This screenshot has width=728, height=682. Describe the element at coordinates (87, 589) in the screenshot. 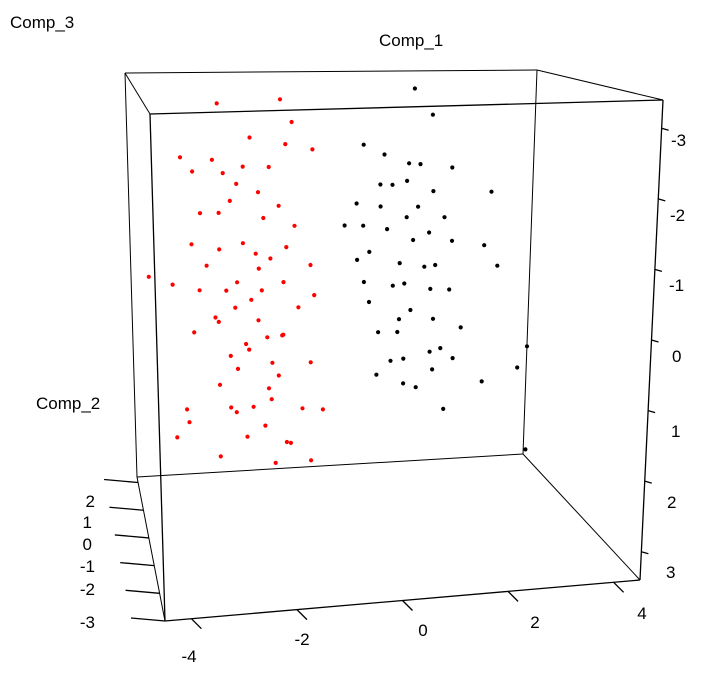

I see `y-tick-label: -2` at that location.